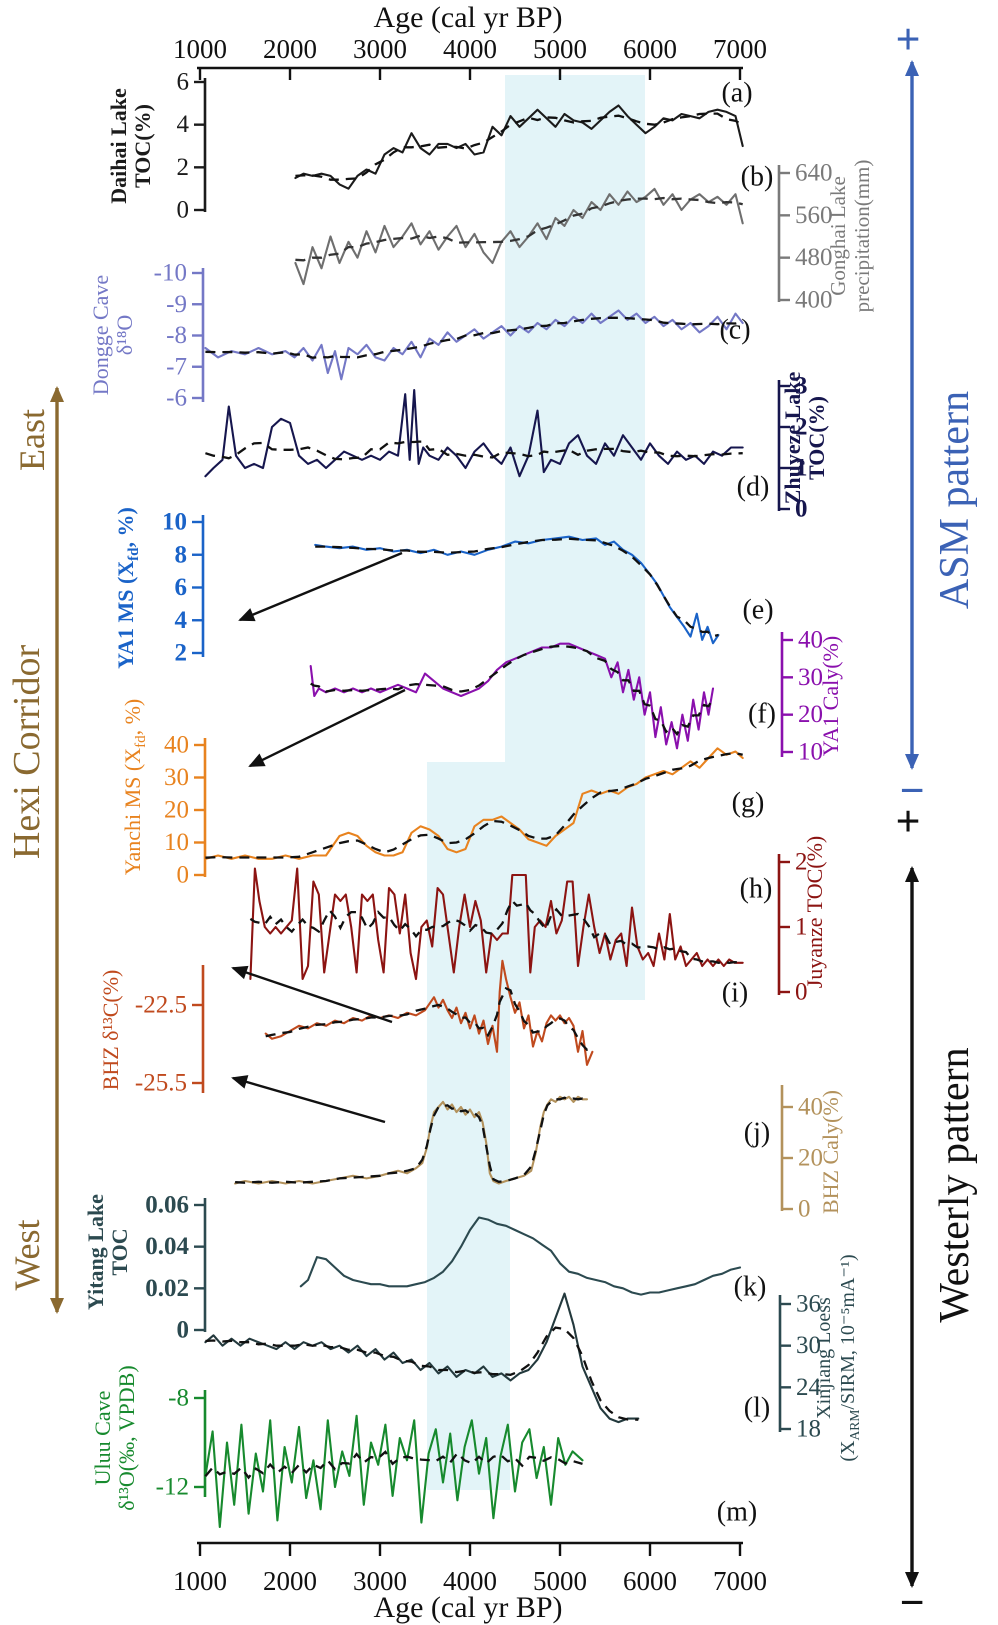 This screenshot has width=998, height=1625. Describe the element at coordinates (519, 146) in the screenshot. I see `panel-a-trend` at that location.